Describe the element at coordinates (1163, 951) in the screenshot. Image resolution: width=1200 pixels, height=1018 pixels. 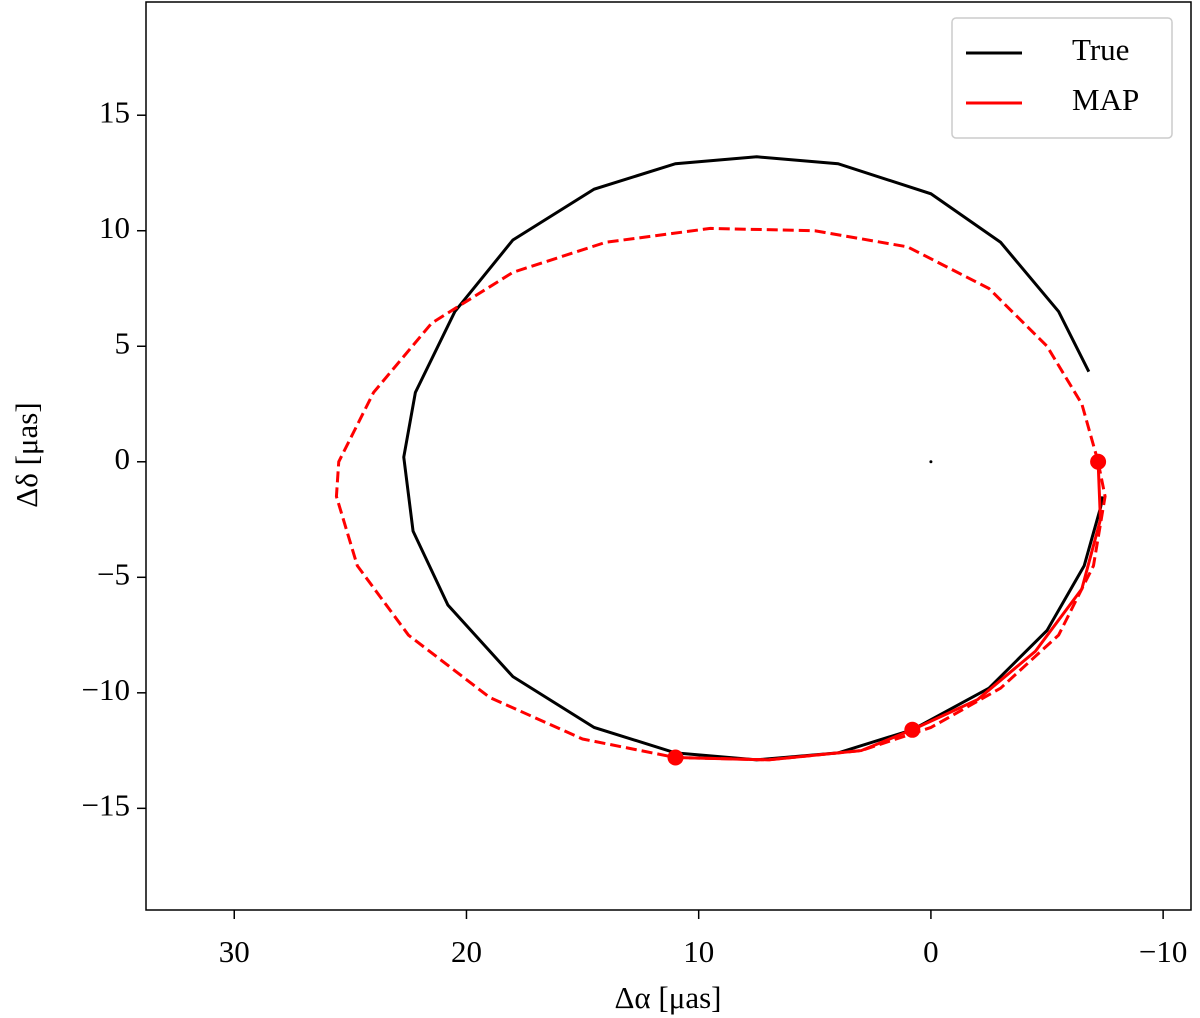
I see `x-tick-label: −10` at that location.